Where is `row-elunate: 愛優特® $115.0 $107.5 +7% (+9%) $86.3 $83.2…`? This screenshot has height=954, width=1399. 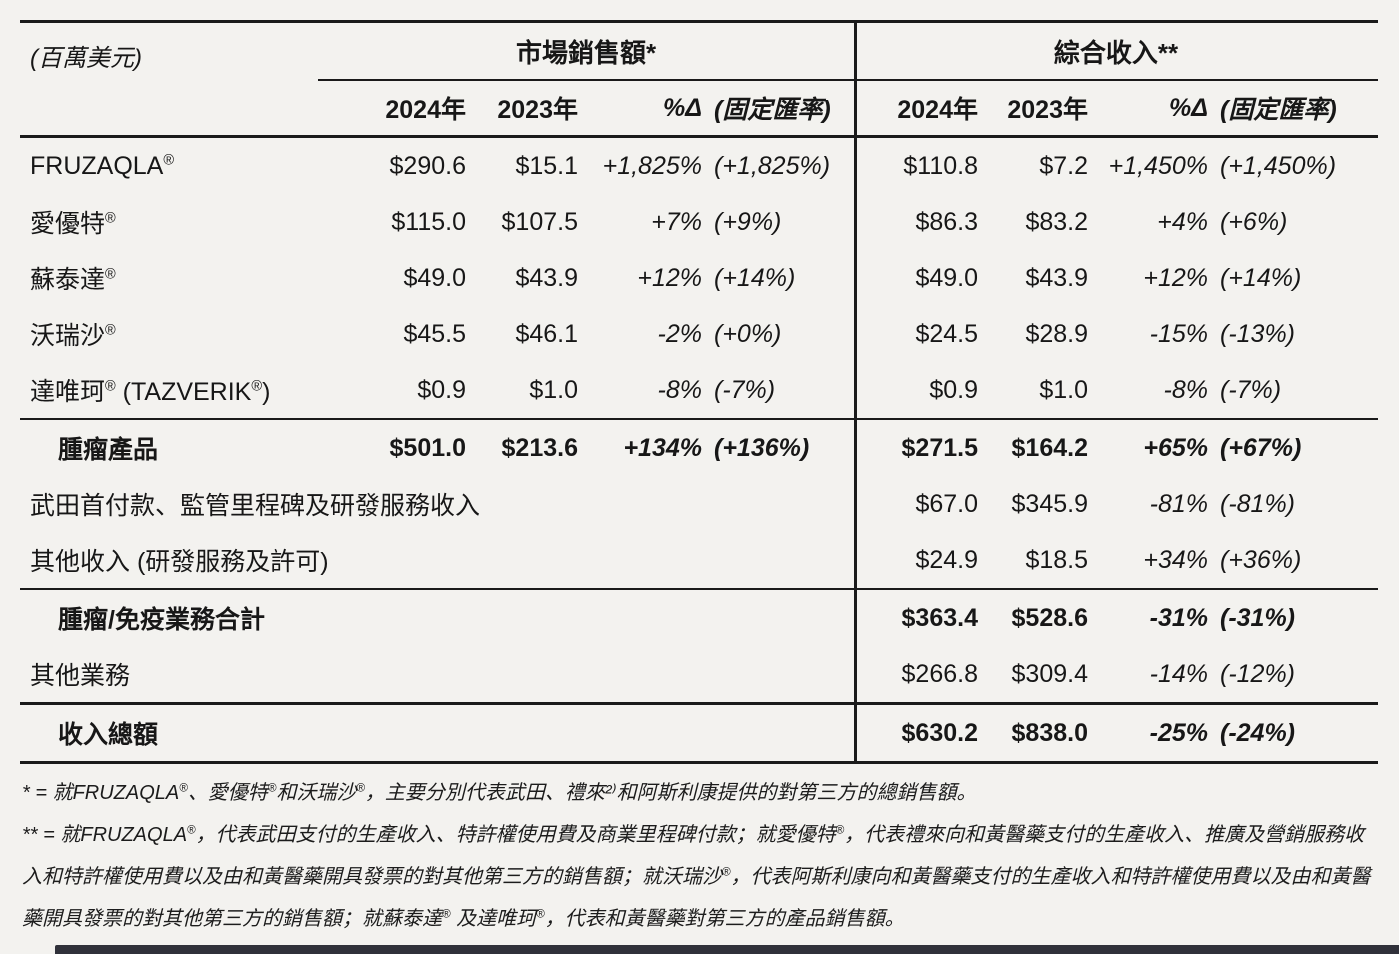 row-elunate: 愛優特® $115.0 $107.5 +7% (+9%) $86.3 $83.2… is located at coordinates (699, 222).